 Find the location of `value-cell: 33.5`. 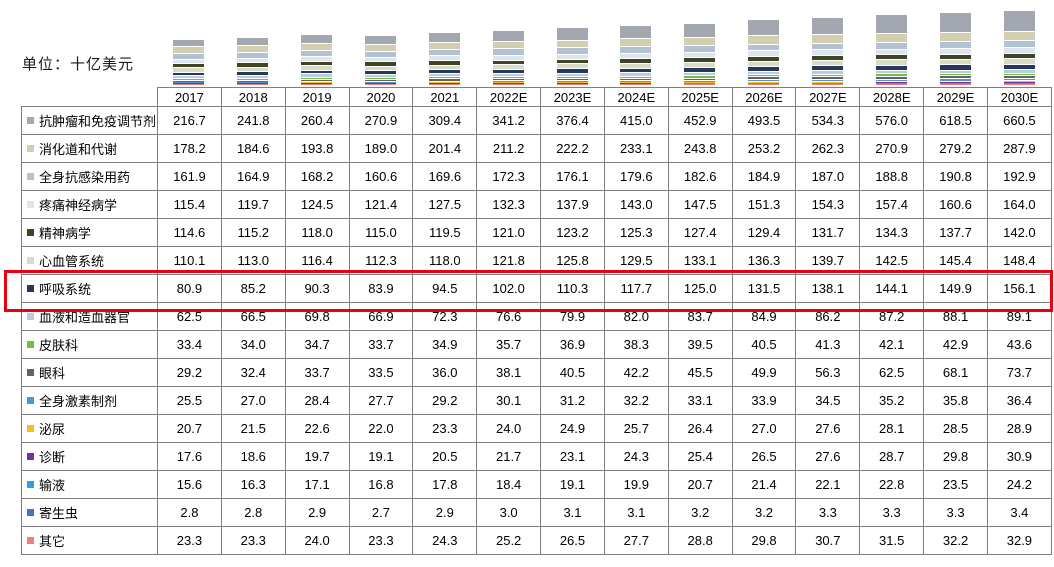

value-cell: 33.5 is located at coordinates (381, 372).